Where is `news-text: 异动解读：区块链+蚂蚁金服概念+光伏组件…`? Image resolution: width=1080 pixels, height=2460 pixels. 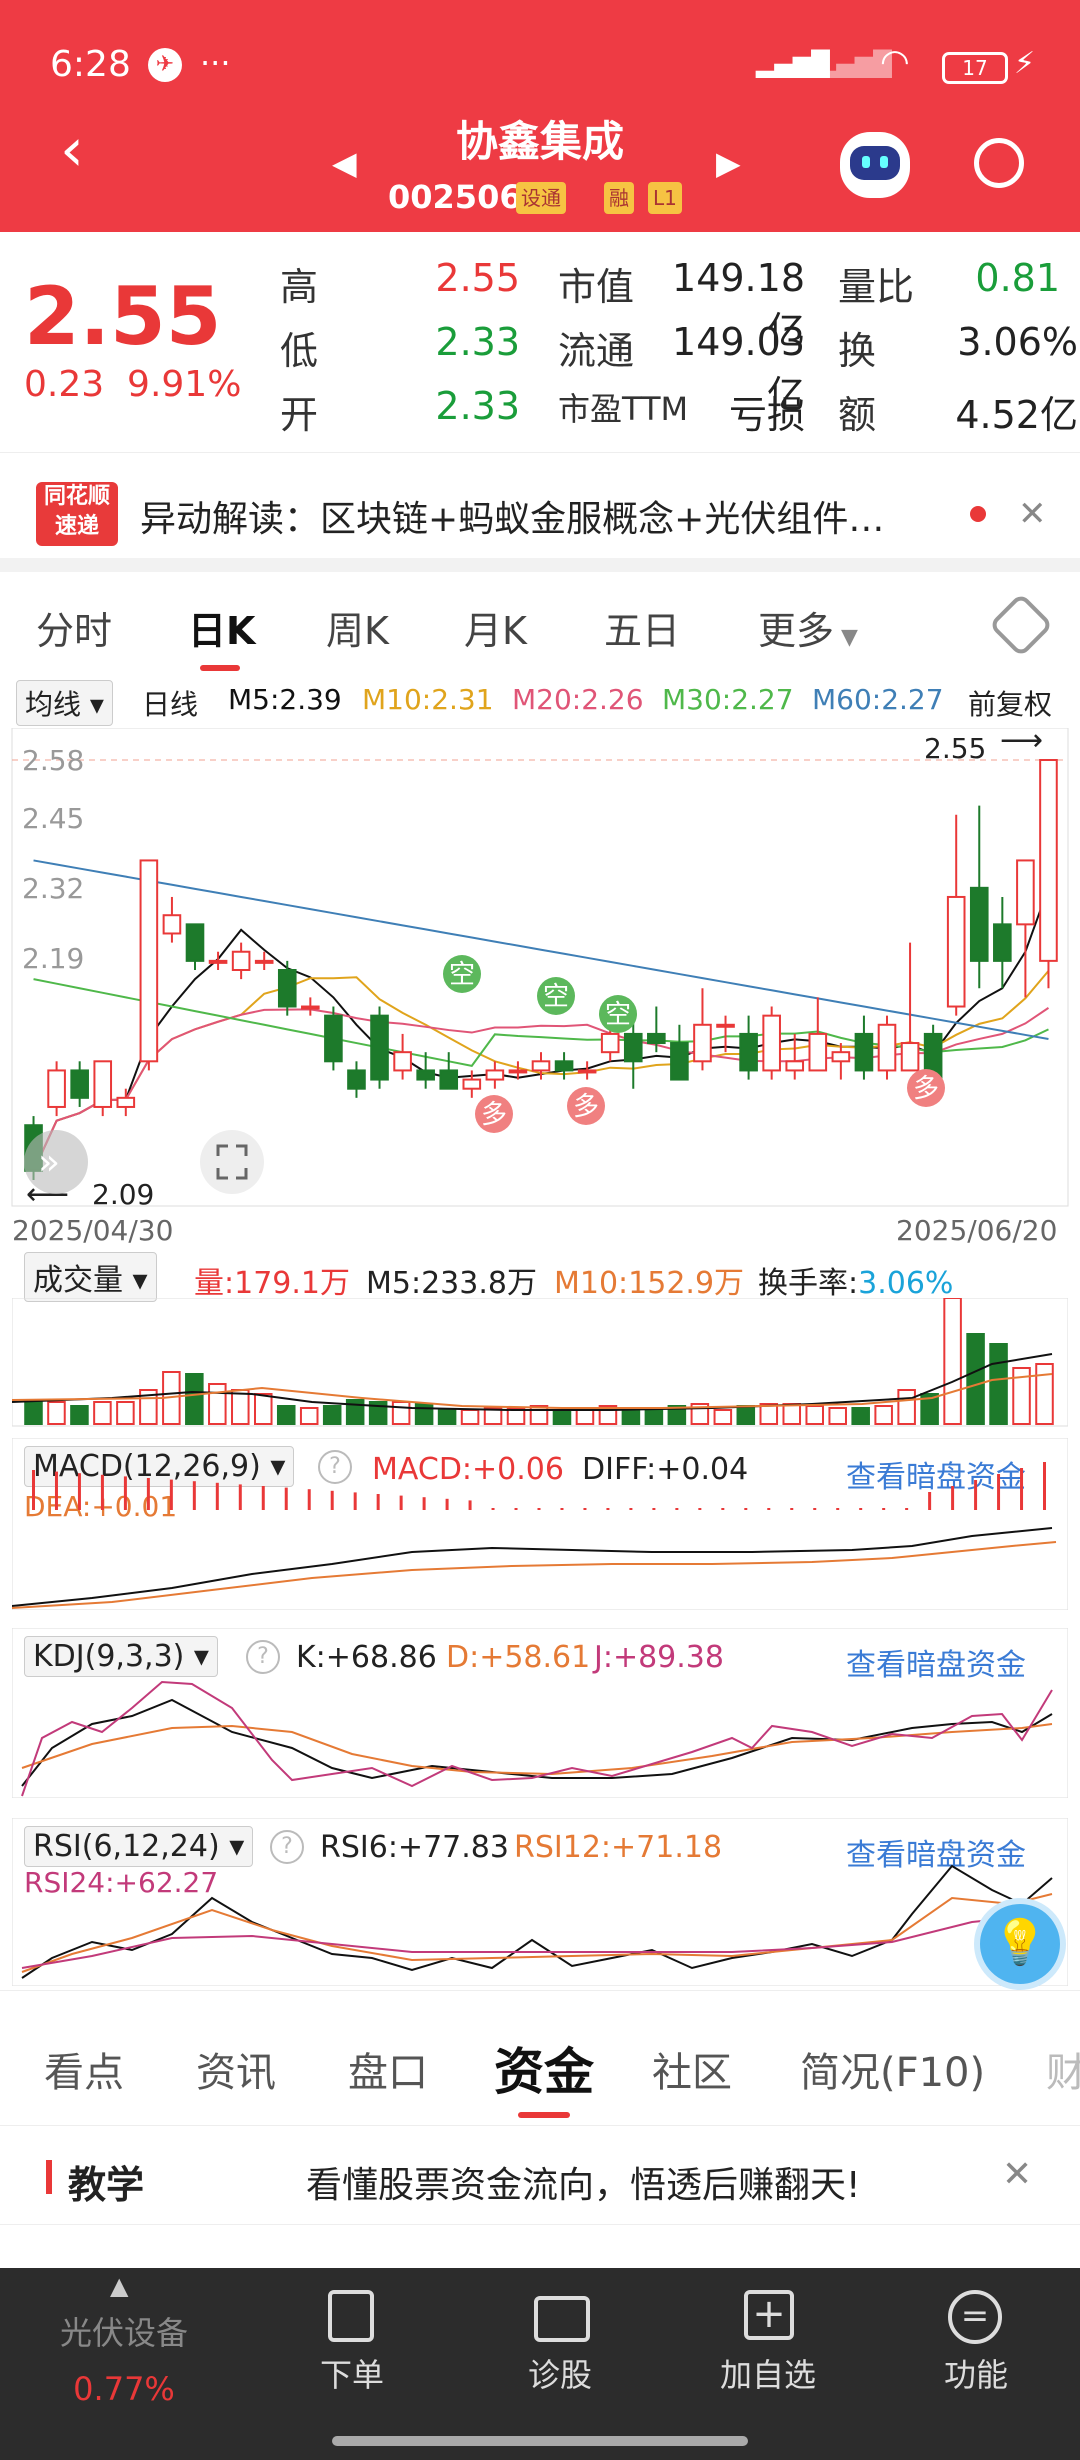
news-text: 异动解读：区块链+蚂蚁金服概念+光伏组件… is located at coordinates (512, 519).